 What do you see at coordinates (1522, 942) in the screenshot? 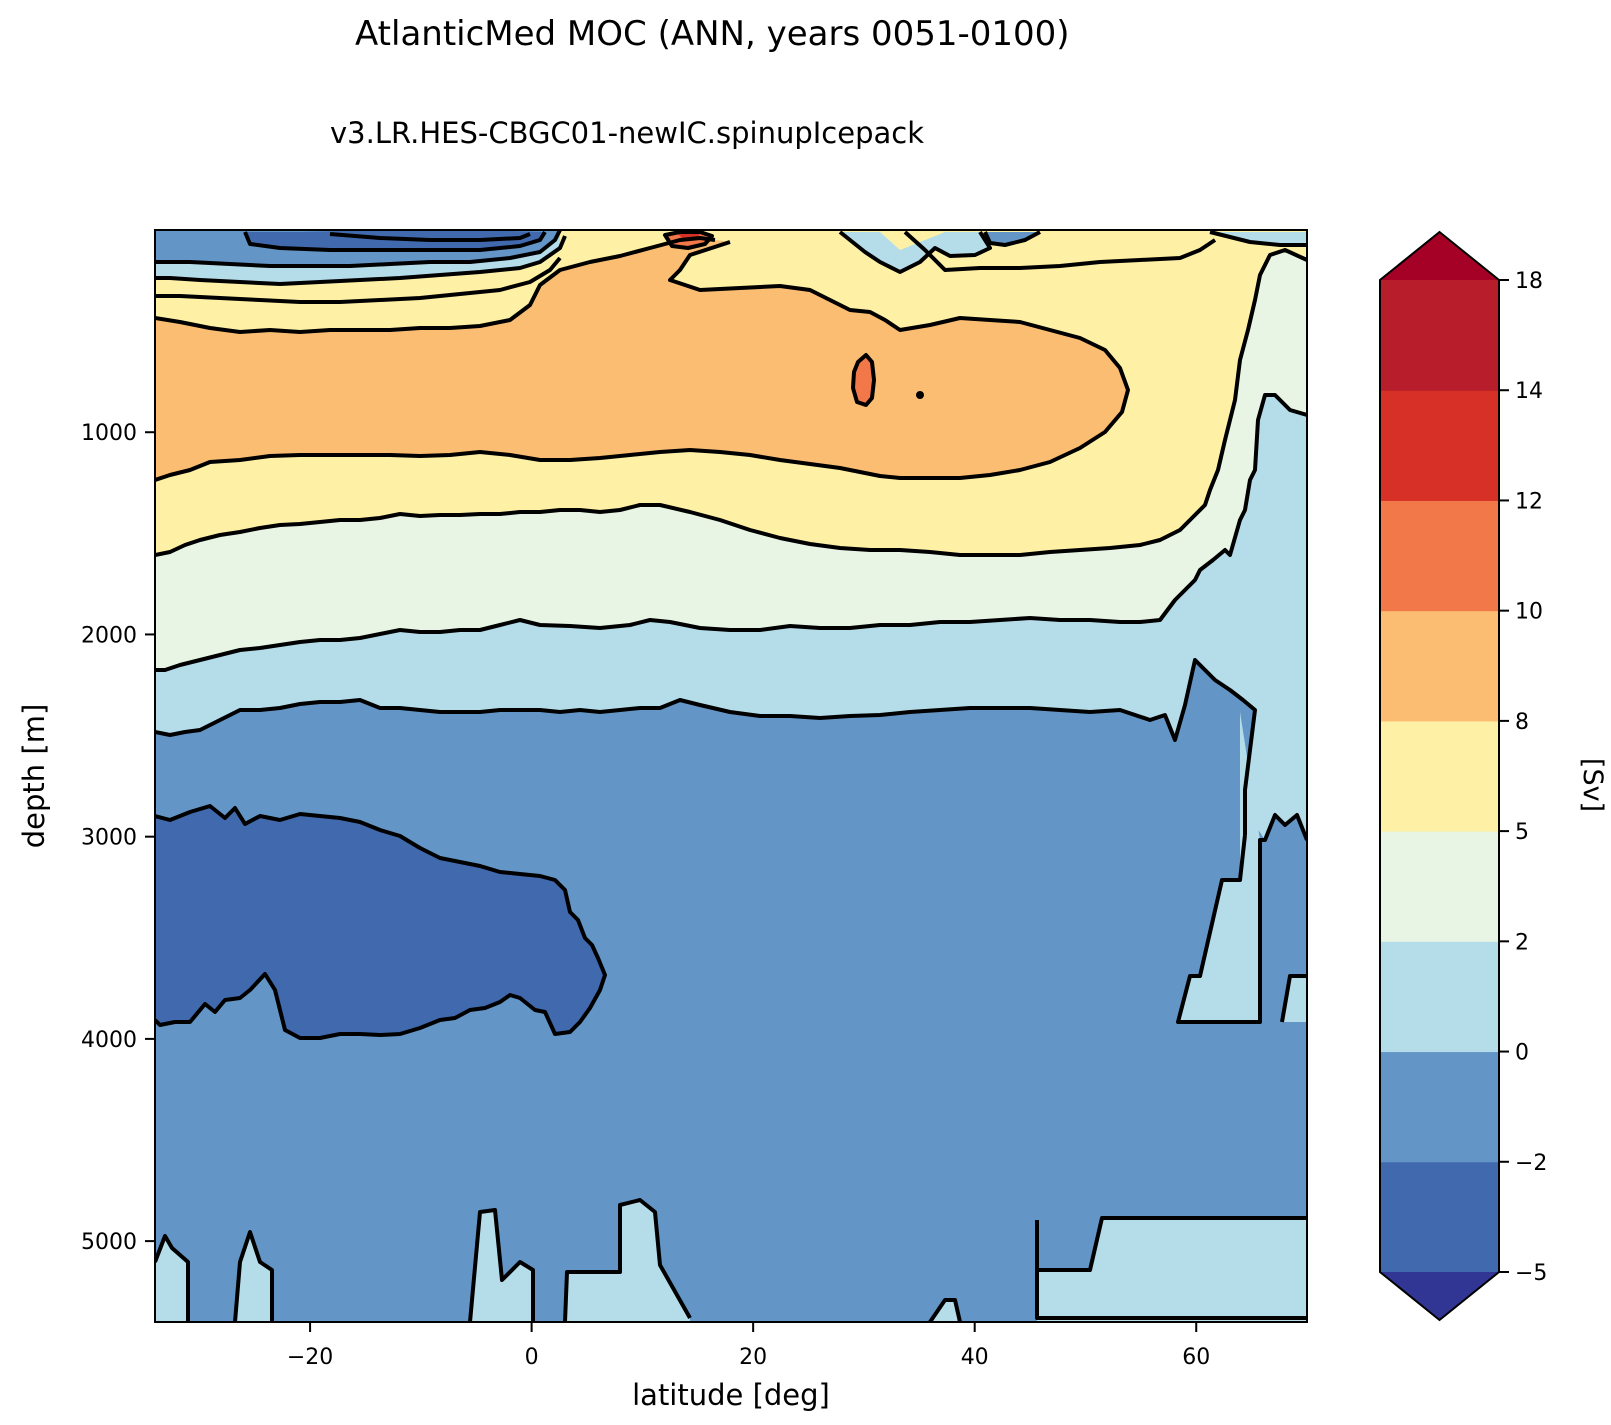
I see `colorbar-tick-label: 2` at bounding box center [1522, 942].